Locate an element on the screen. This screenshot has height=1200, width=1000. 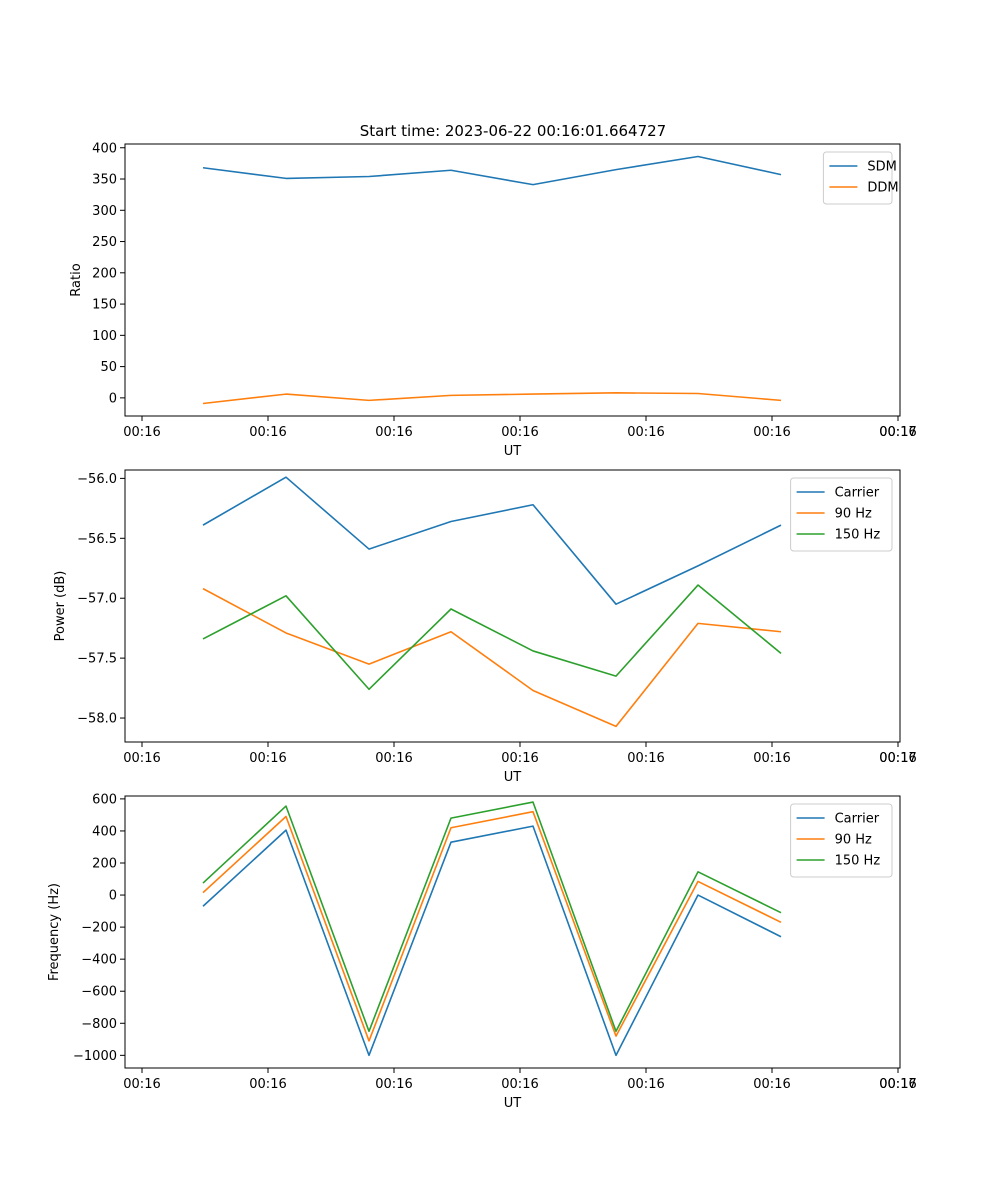
y-tick-label: 600 is located at coordinates (104, 799).